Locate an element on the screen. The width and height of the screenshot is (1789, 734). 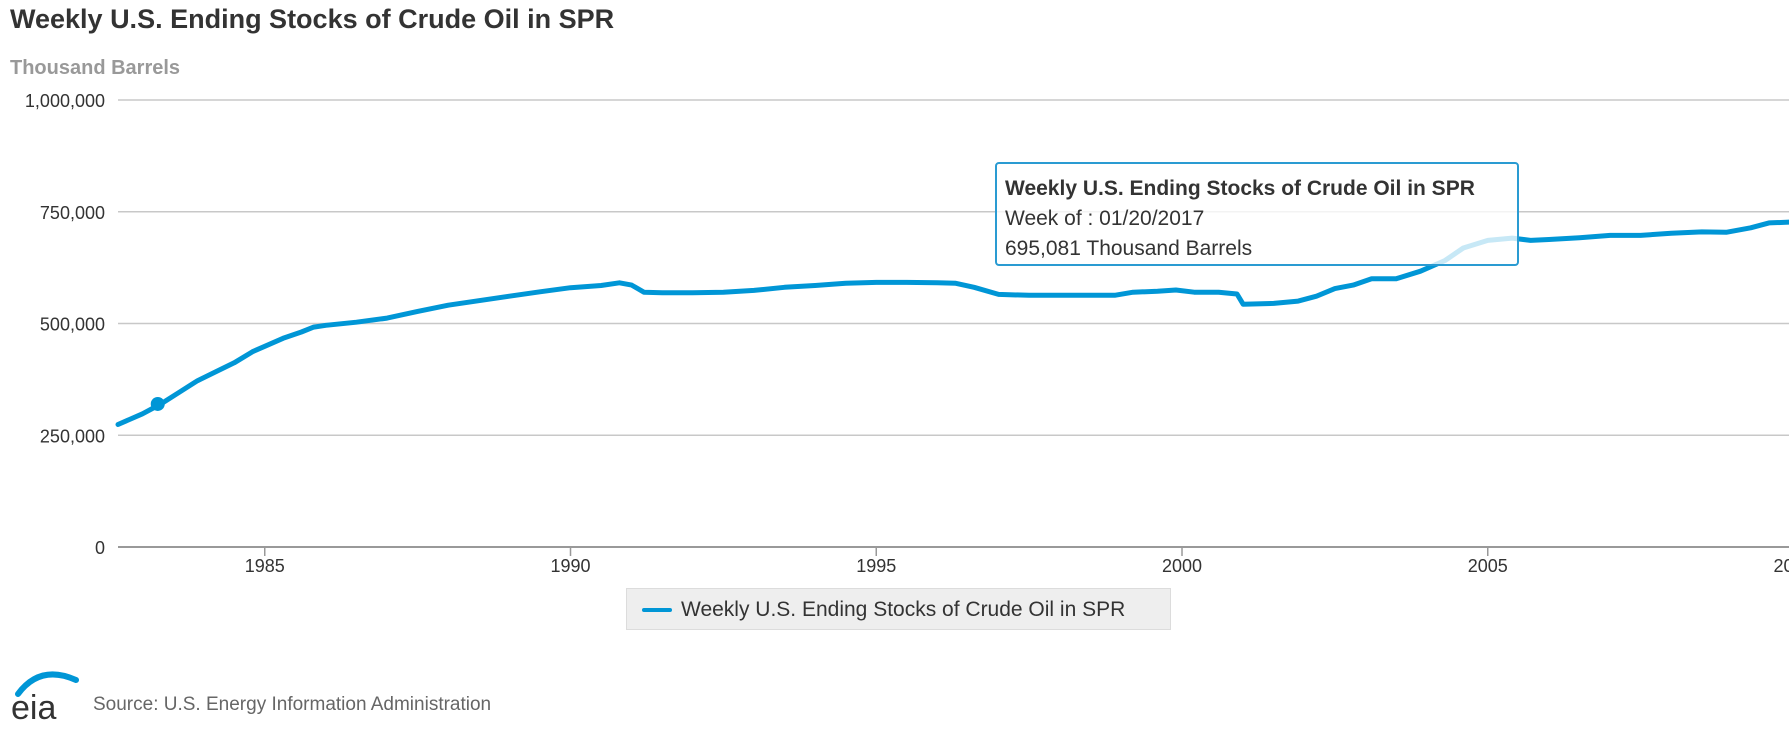
eia-logo: eia is located at coordinates (45, 694).